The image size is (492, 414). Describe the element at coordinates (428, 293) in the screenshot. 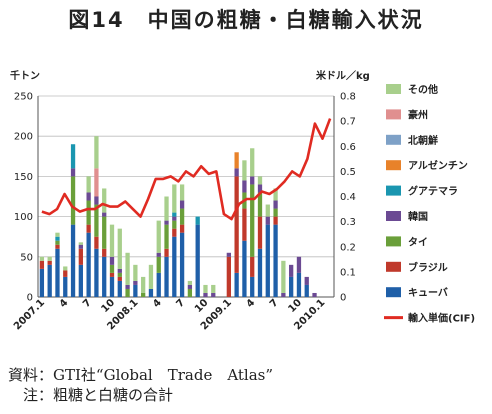

I see `legend-label: キューバ` at that location.